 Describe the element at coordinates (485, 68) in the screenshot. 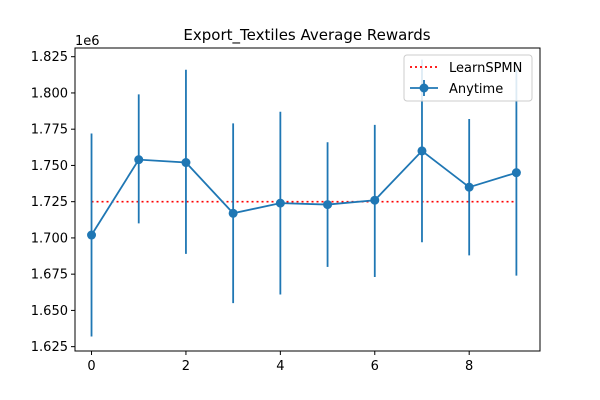

I see `legend-learnspmn-label: LearnSPMN` at that location.